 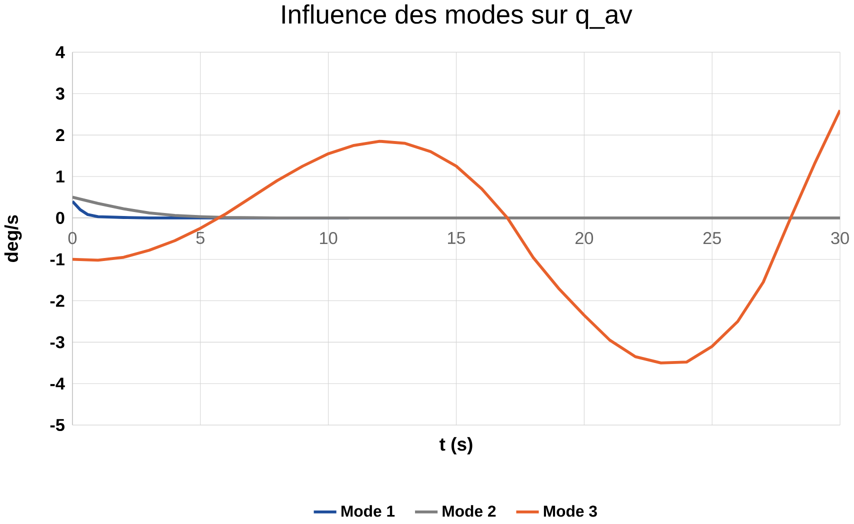 I want to click on y-axis-title: deg/s, so click(x=13, y=238).